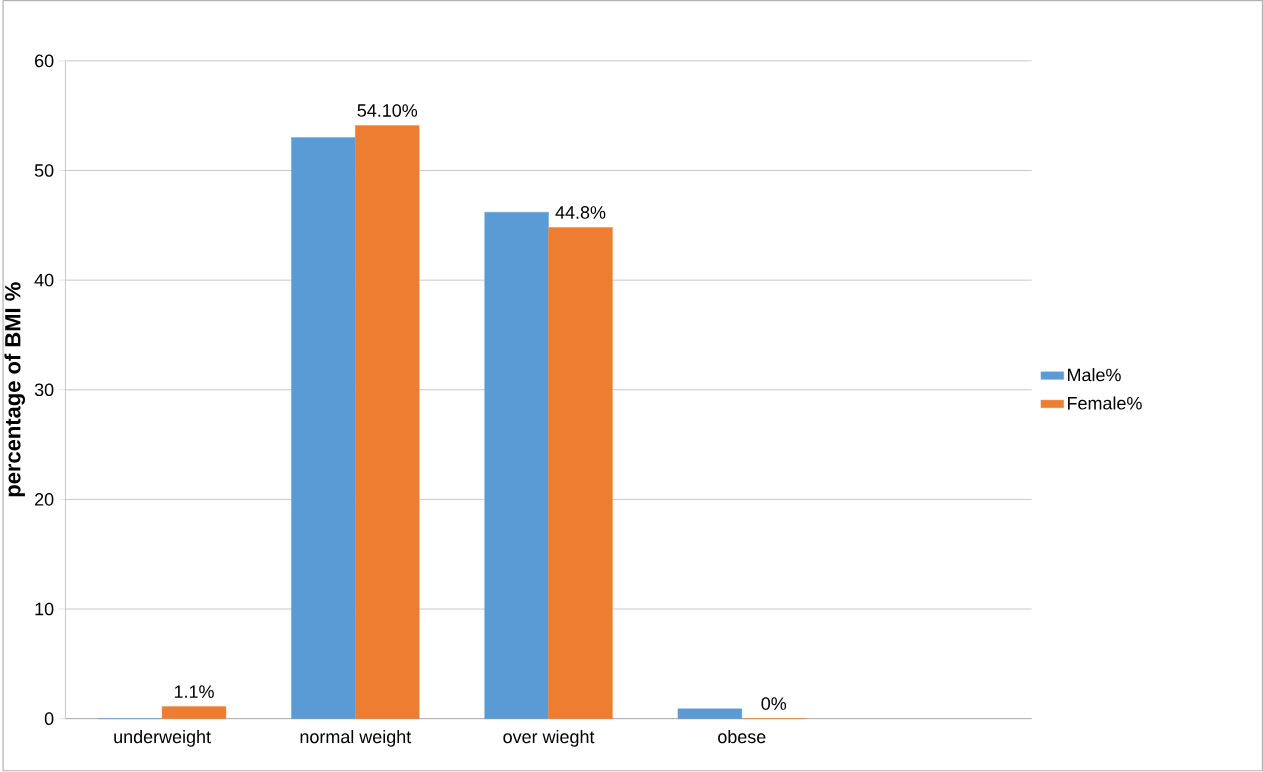 This screenshot has height=772, width=1263. Describe the element at coordinates (44, 499) in the screenshot. I see `y-tick-label: 20` at that location.